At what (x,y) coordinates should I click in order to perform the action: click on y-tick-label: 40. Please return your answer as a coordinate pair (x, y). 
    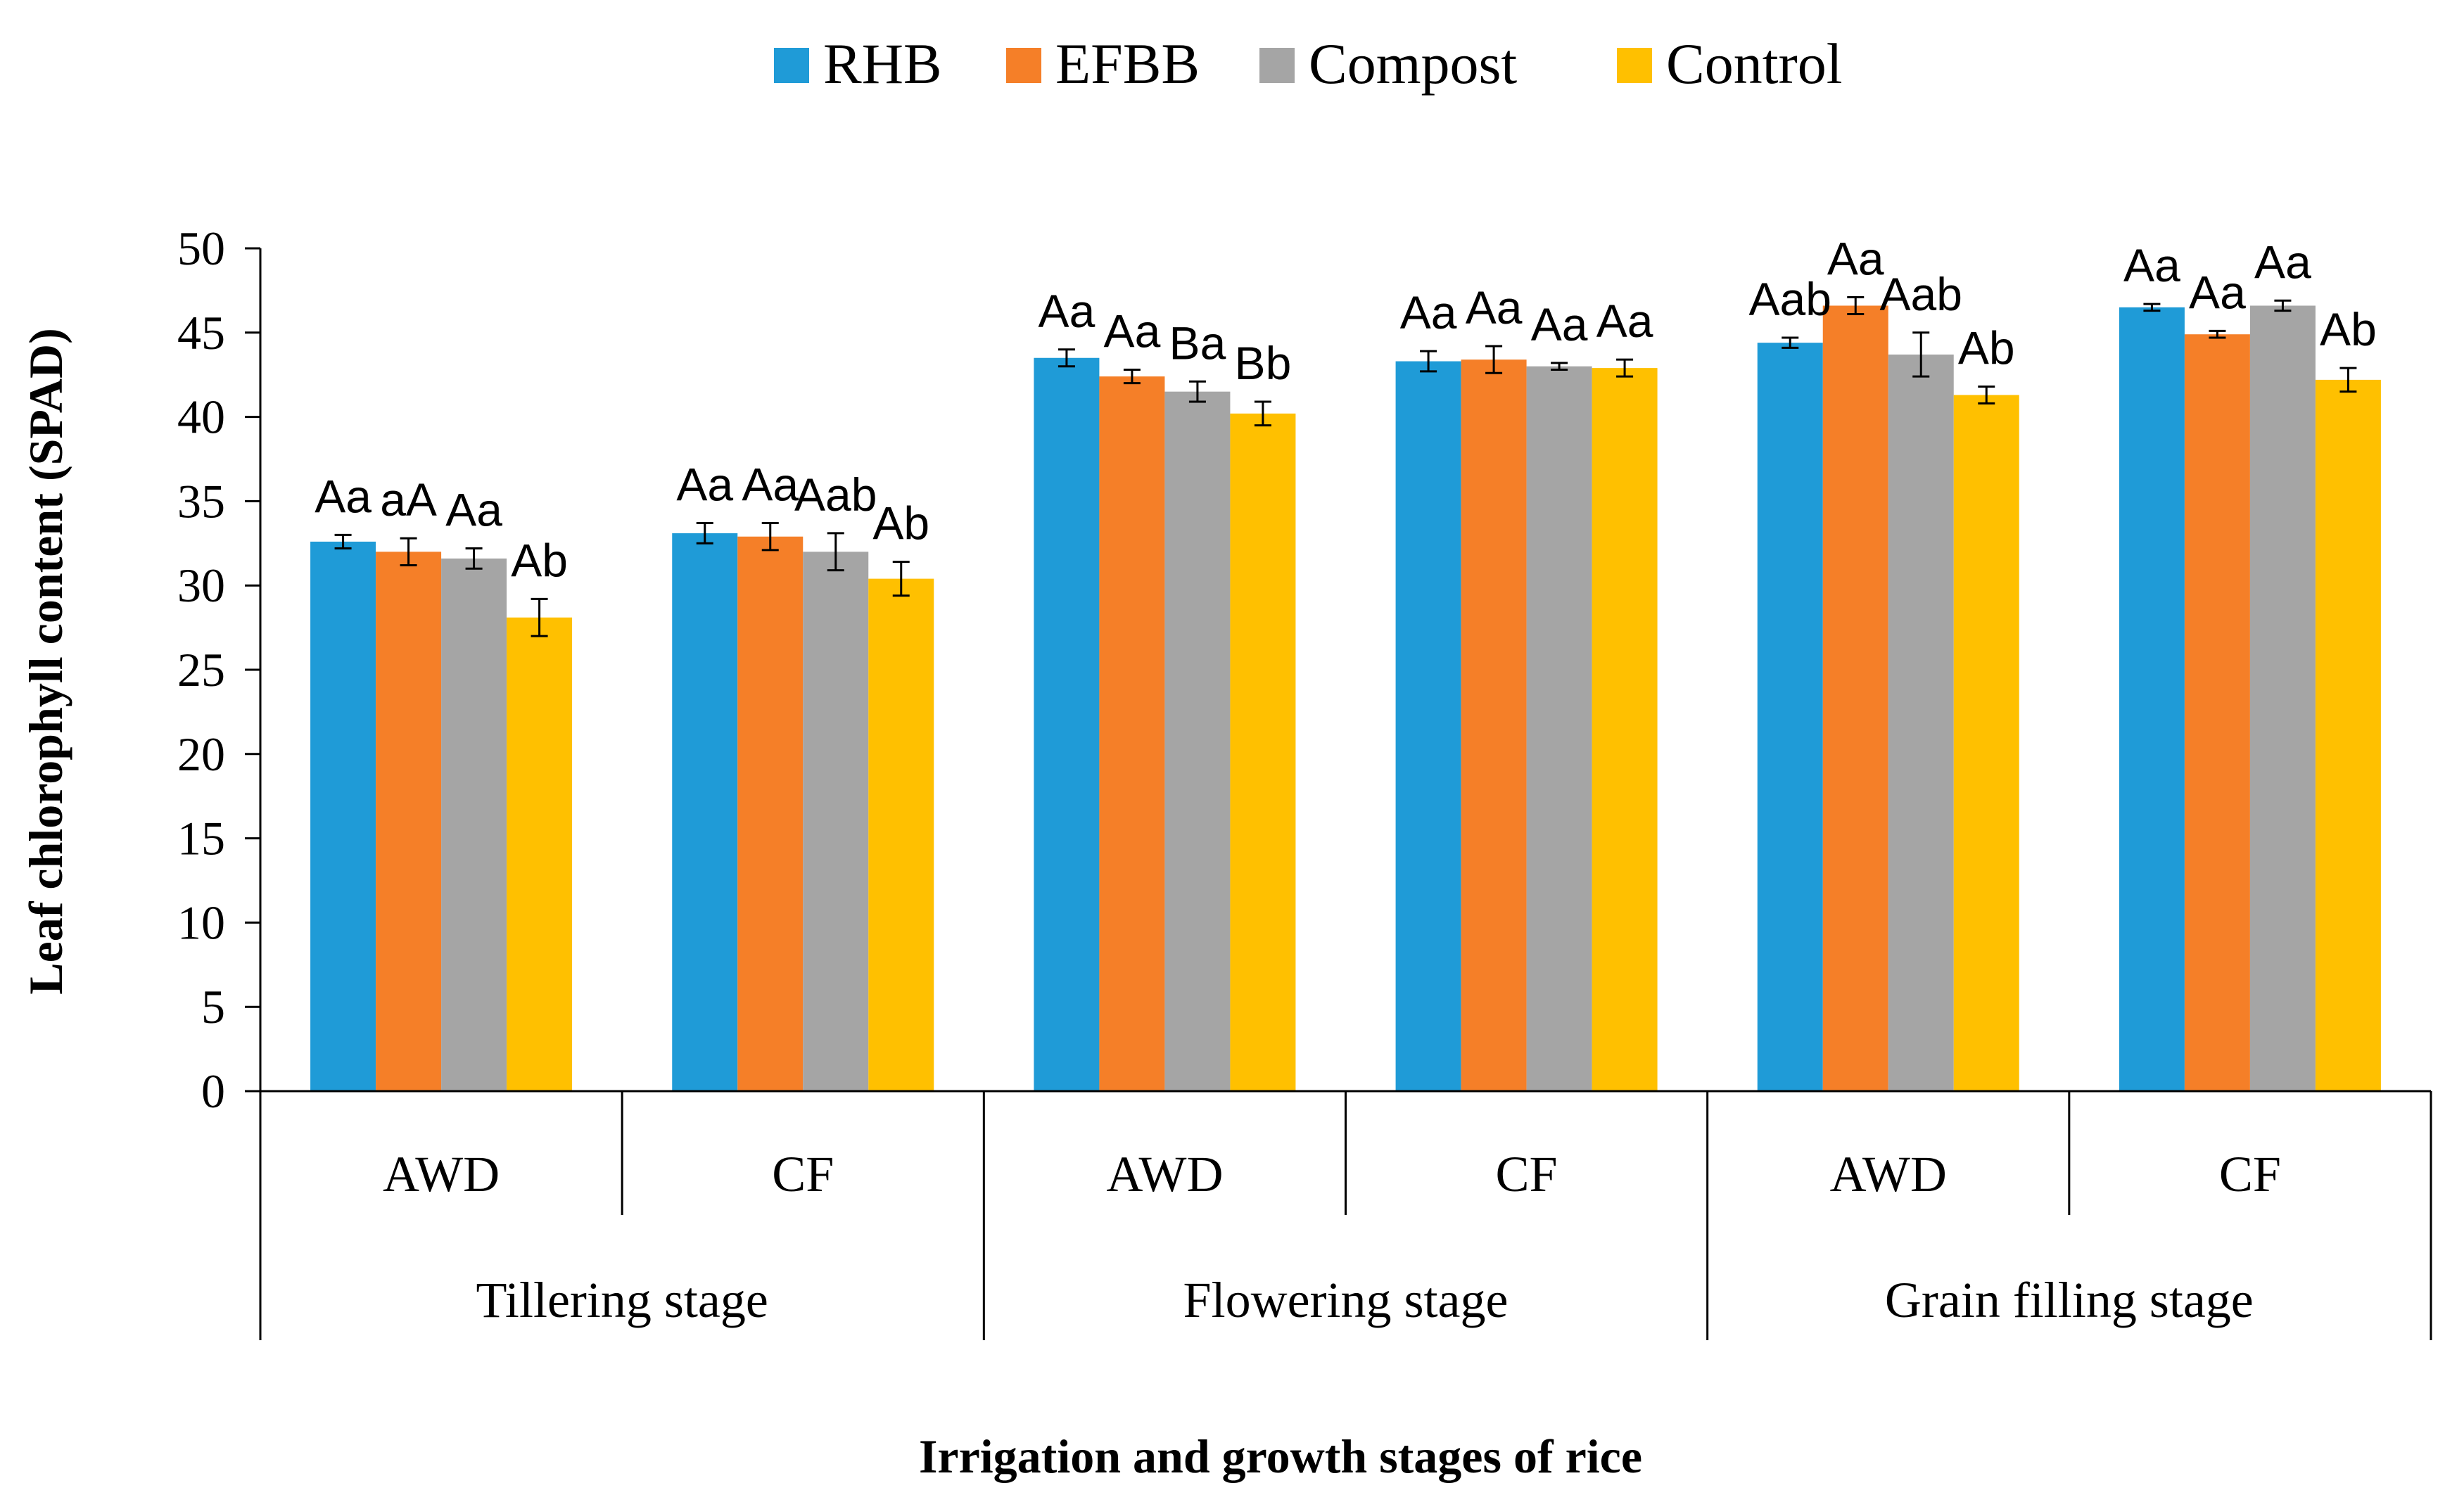
    Looking at the image, I should click on (201, 417).